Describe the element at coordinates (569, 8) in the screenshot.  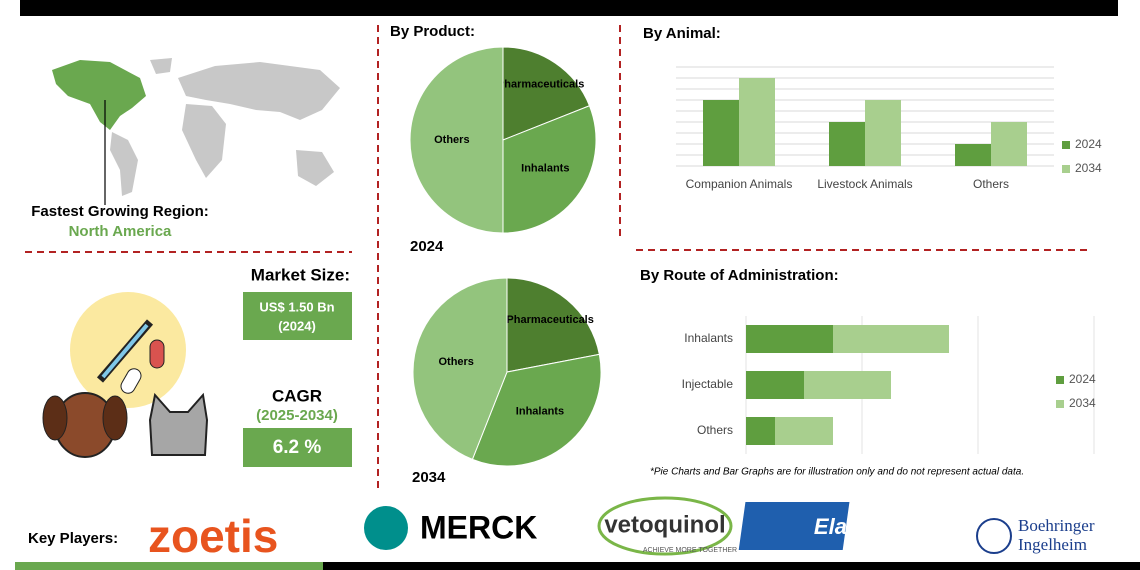
I see `title-bar` at that location.